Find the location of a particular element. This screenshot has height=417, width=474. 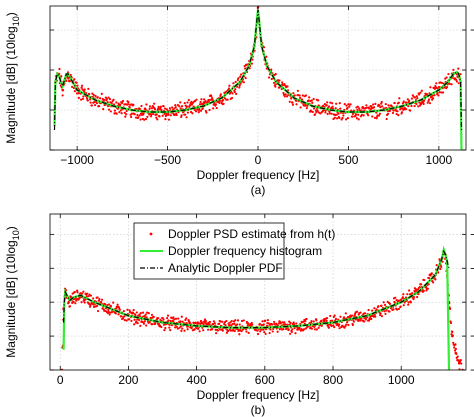

x-tick-label: −500 is located at coordinates (167, 160).